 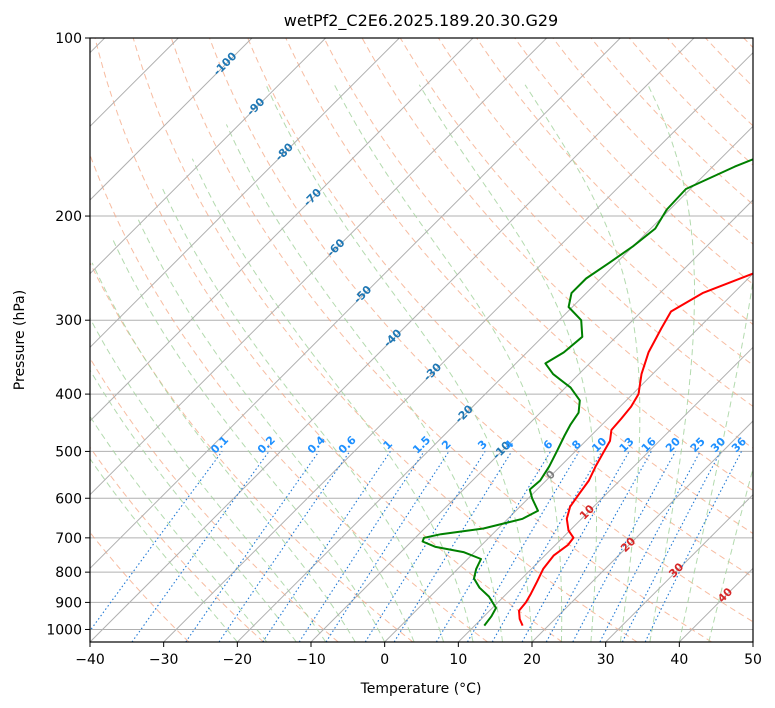 I want to click on y-tick-label: 1000, so click(x=64, y=630).